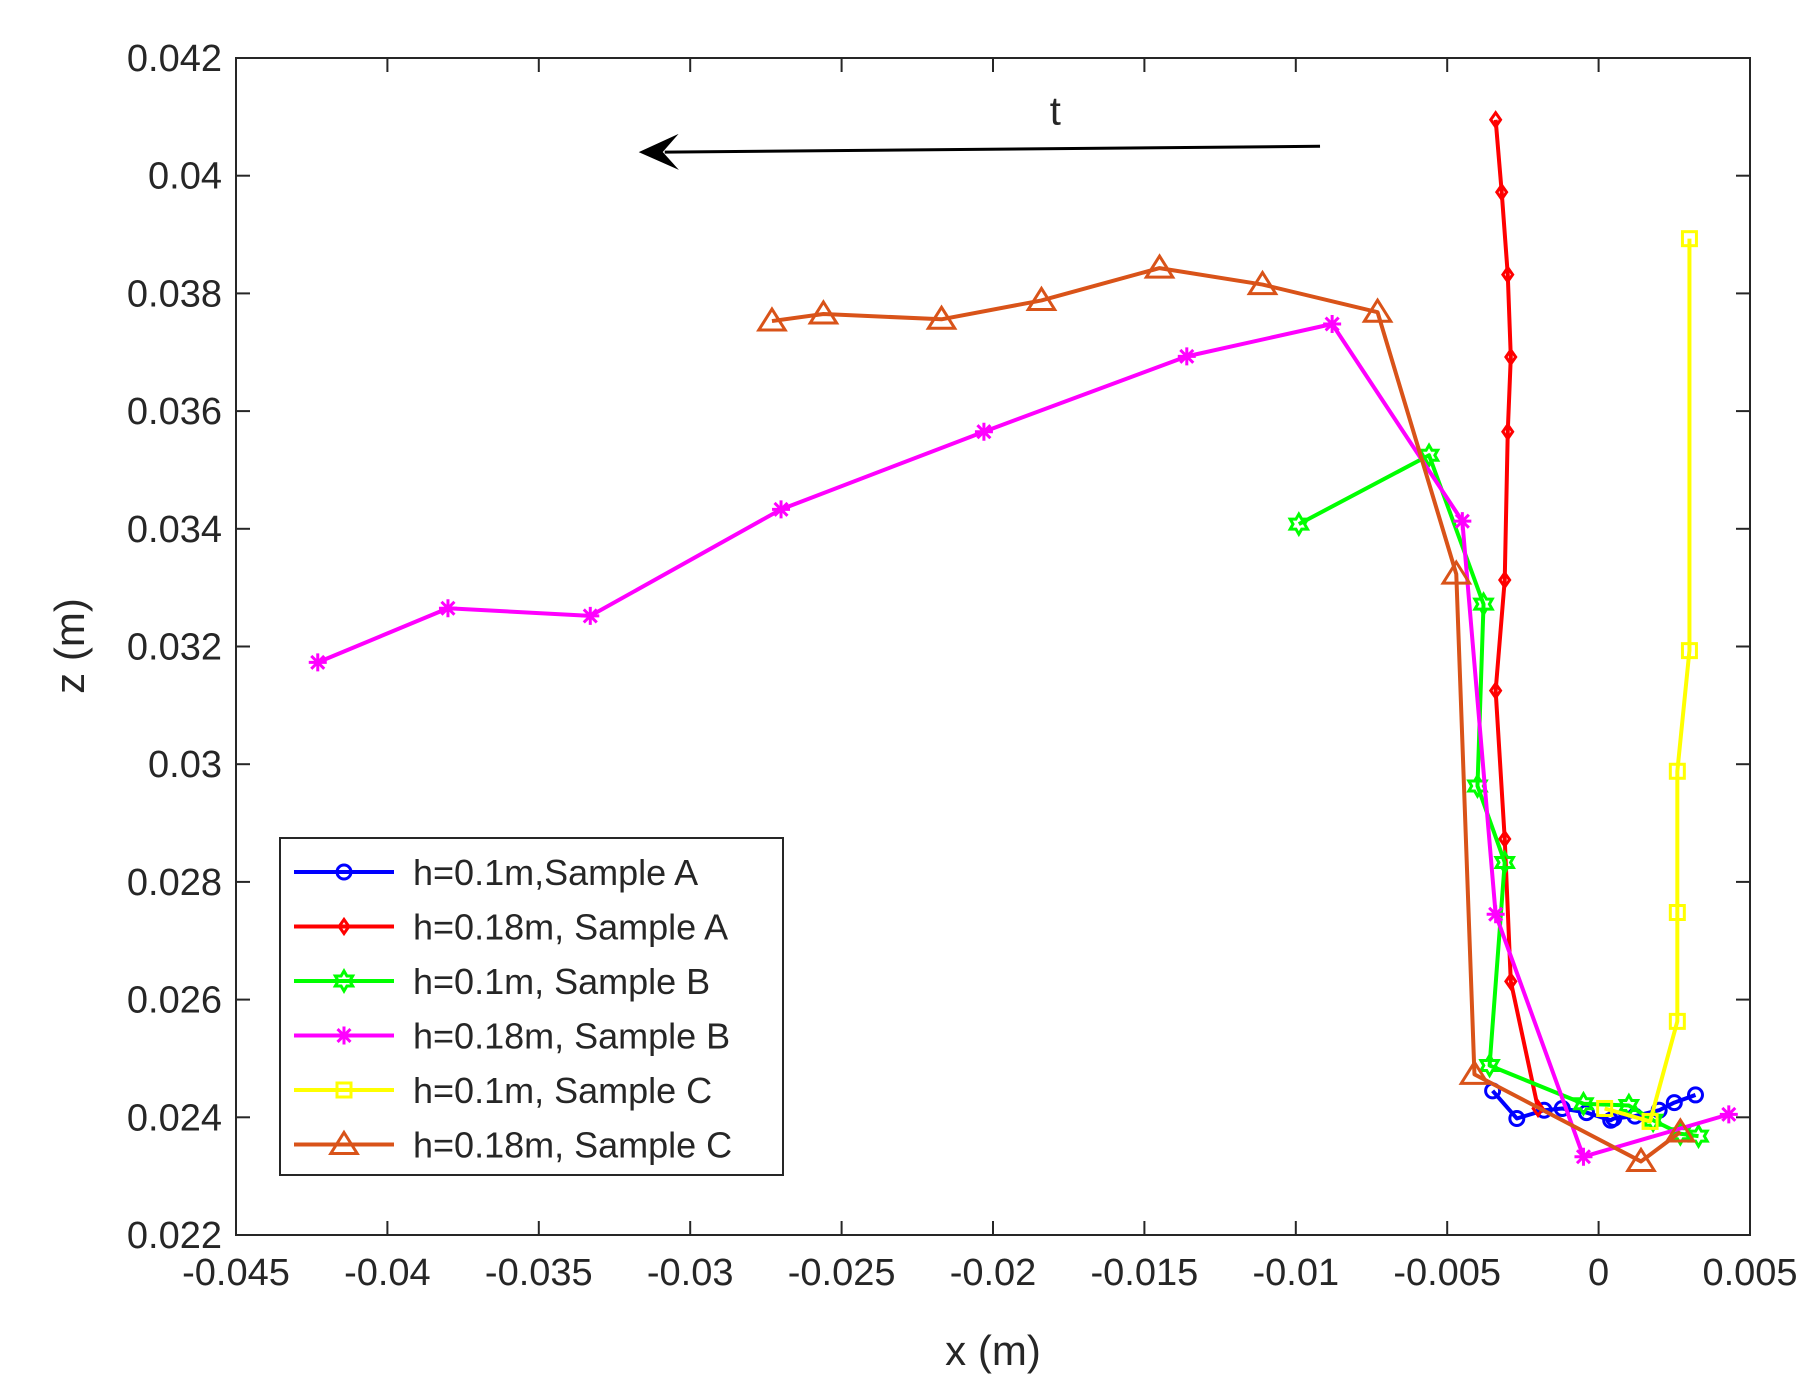 Image resolution: width=1820 pixels, height=1397 pixels. What do you see at coordinates (570, 927) in the screenshot?
I see `legend-label: h=0.18m, Sample A` at bounding box center [570, 927].